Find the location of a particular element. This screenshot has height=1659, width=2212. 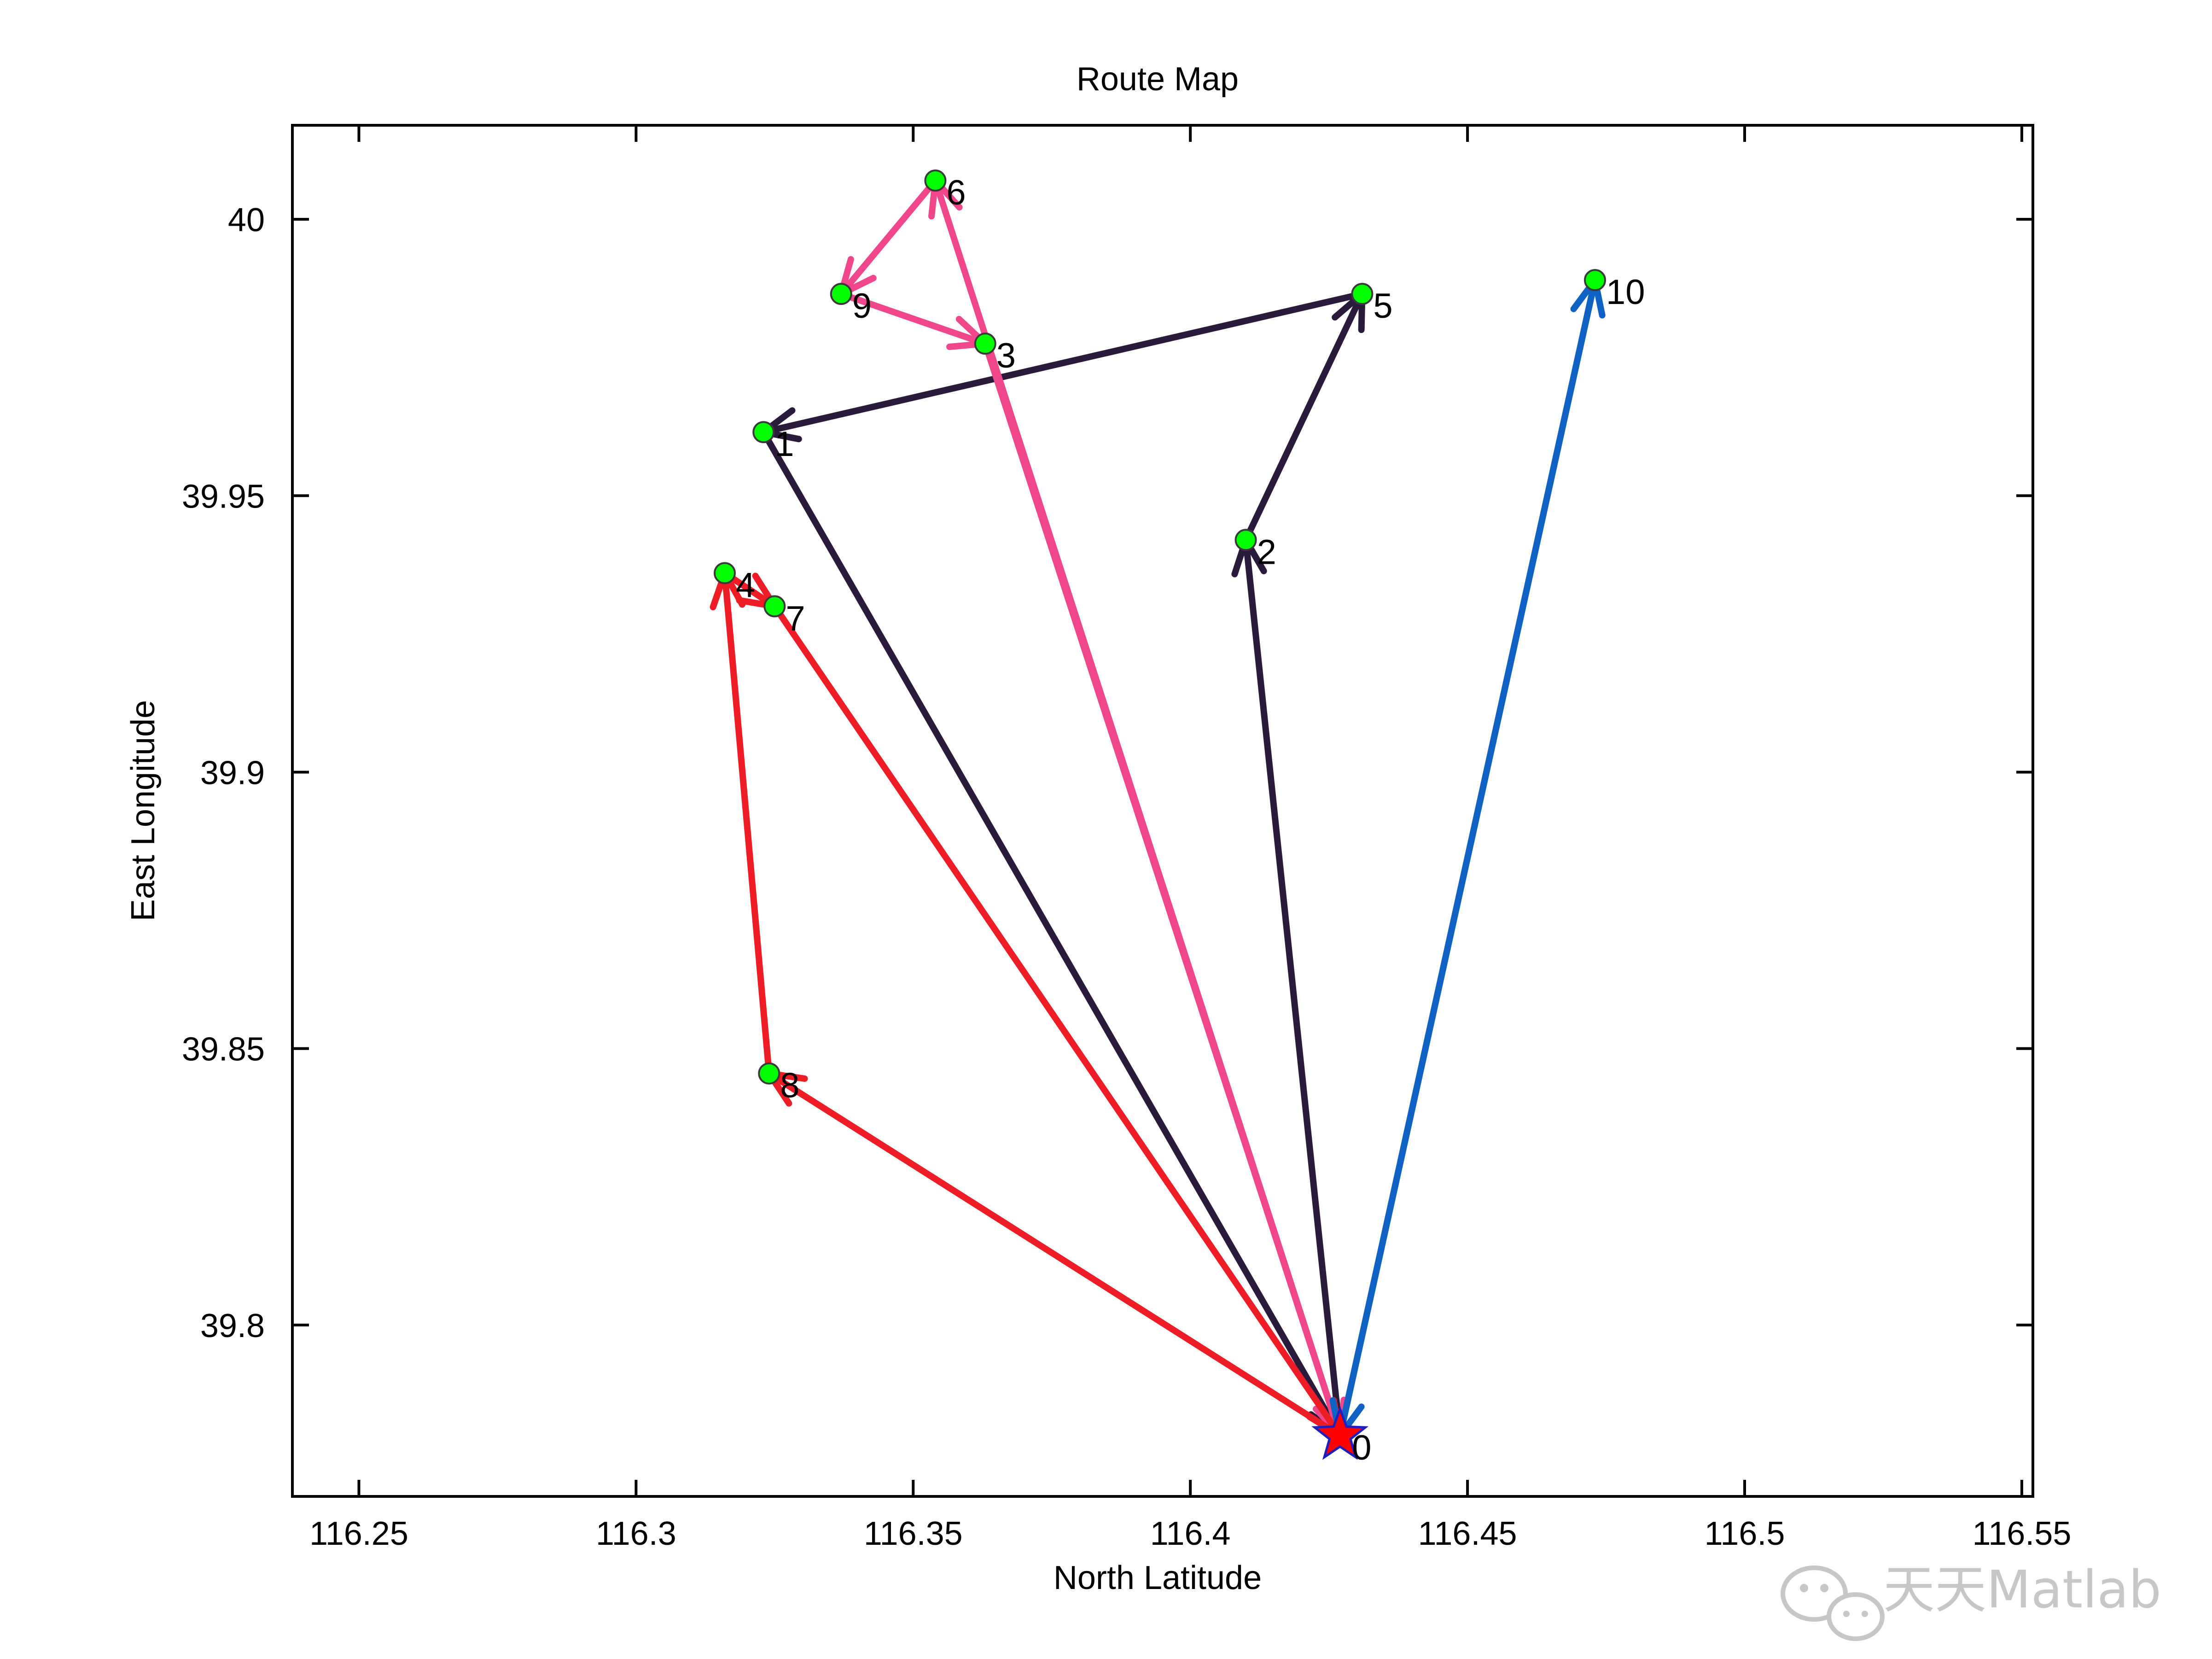

depot-star-marker is located at coordinates (1340, 1432).